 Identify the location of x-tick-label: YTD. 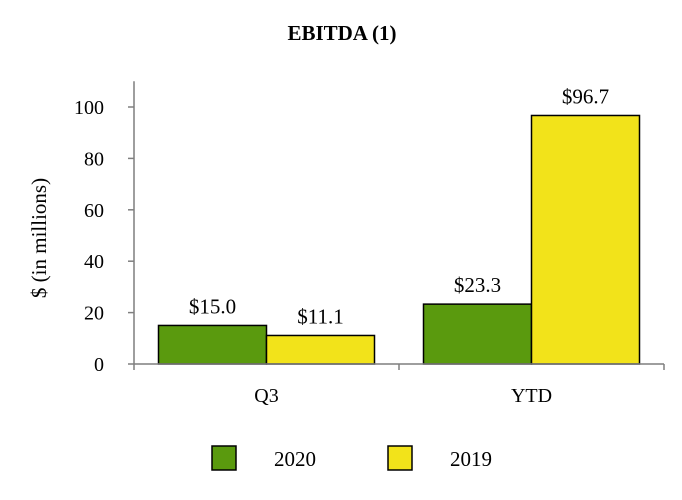
(531, 396).